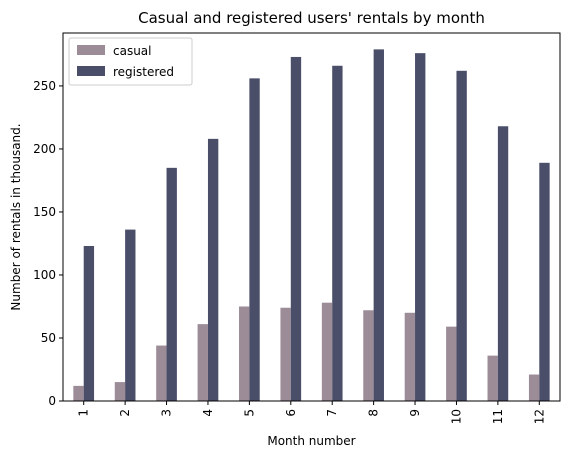 The image size is (571, 458). What do you see at coordinates (332, 413) in the screenshot?
I see `x-tick-label-7: 7` at bounding box center [332, 413].